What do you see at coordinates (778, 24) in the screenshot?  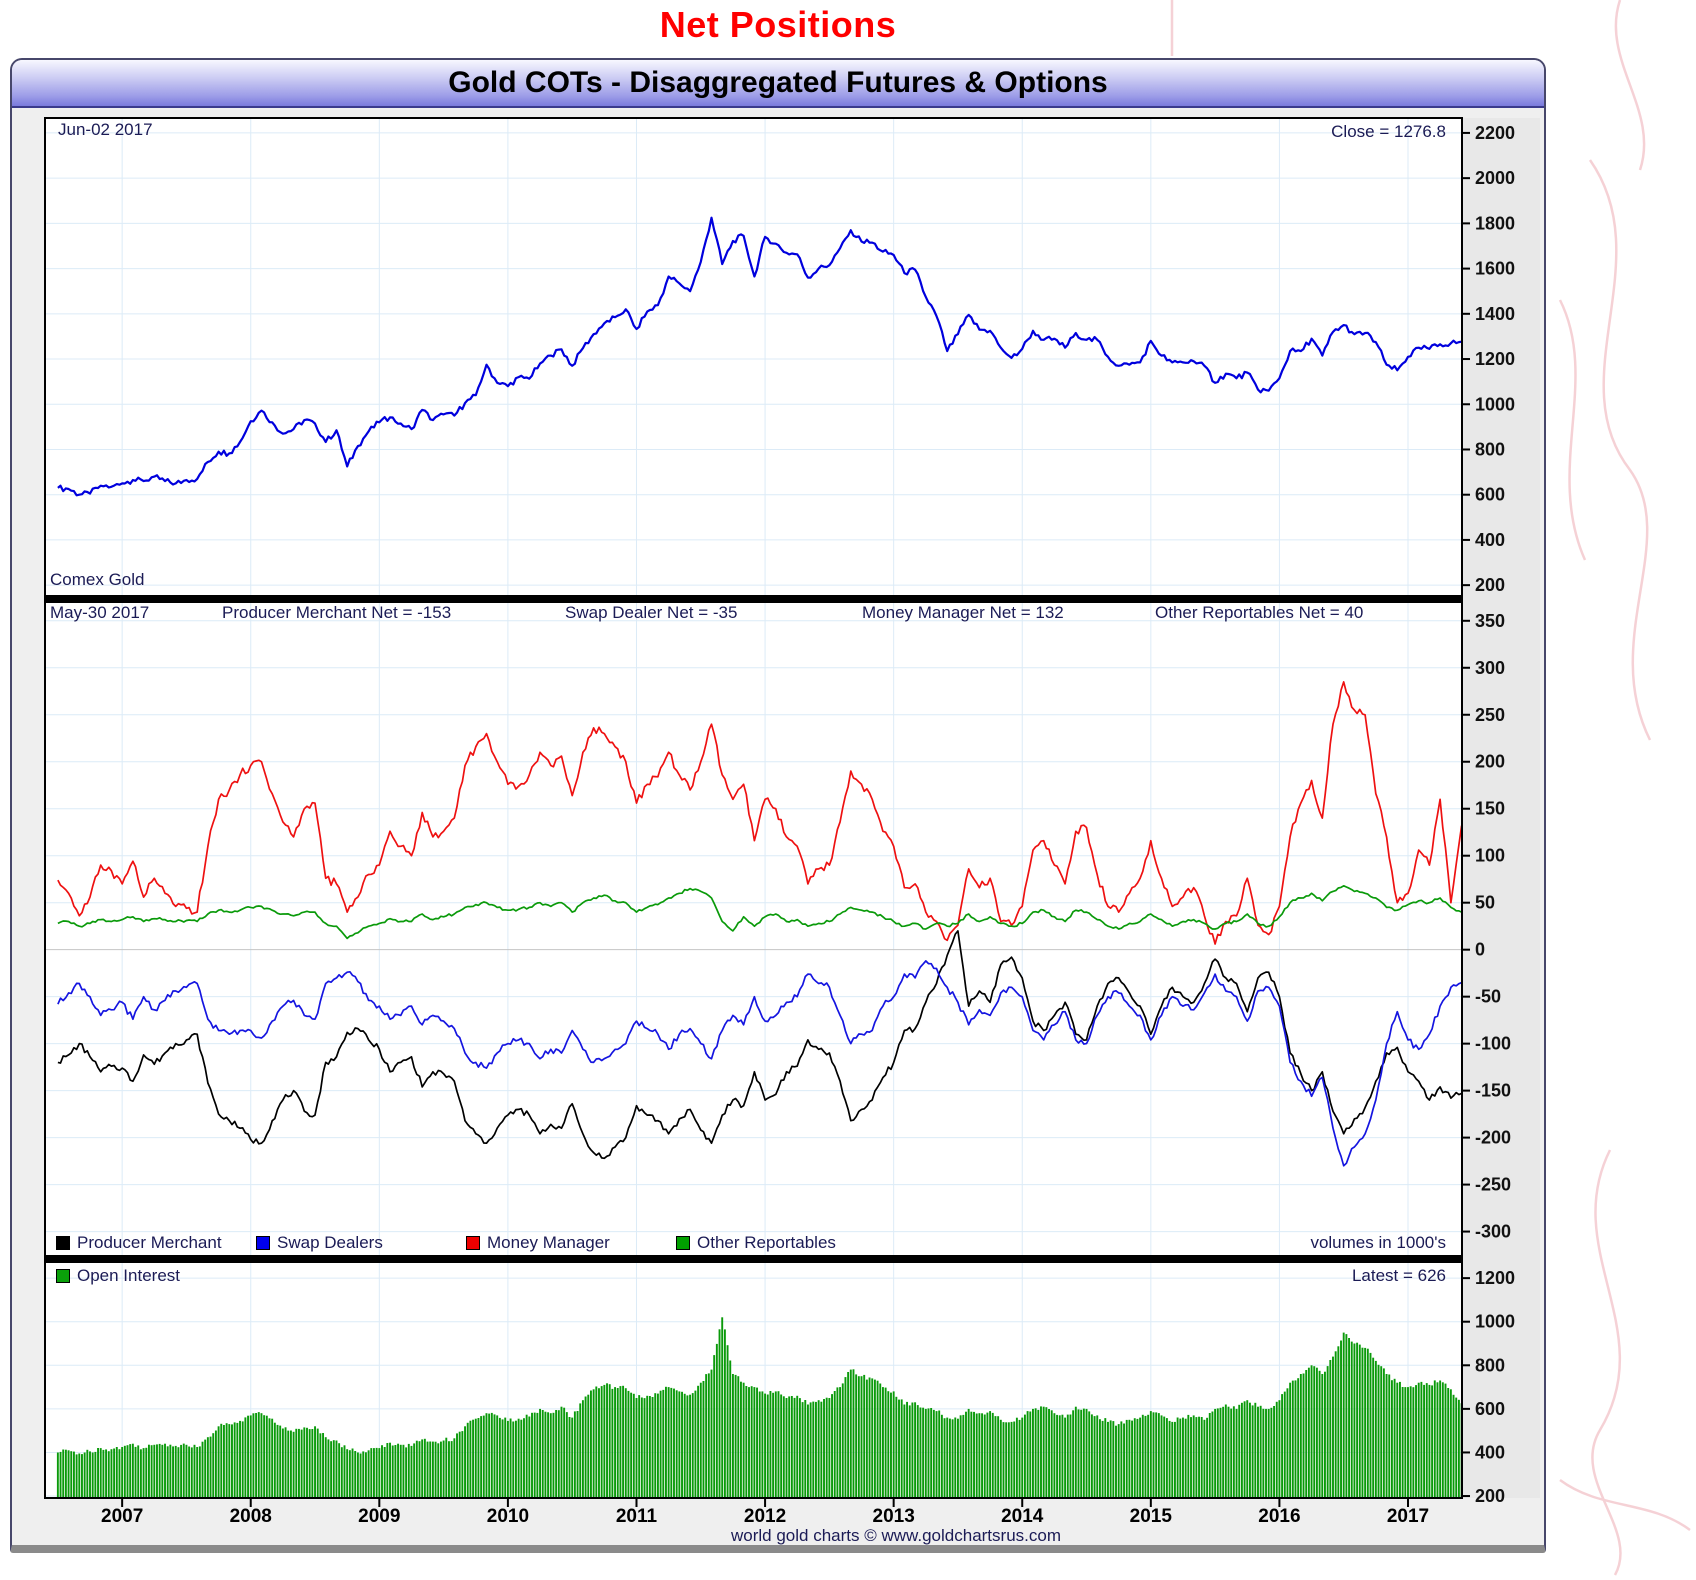 I see `page-title: Net Positions` at bounding box center [778, 24].